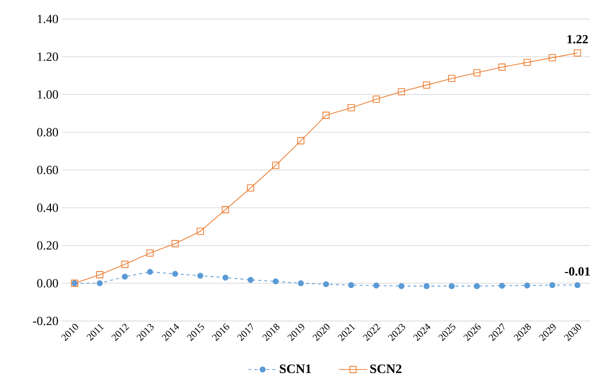 Image resolution: width=614 pixels, height=378 pixels. Describe the element at coordinates (47, 245) in the screenshot. I see `y-tick-label: 0.20` at that location.